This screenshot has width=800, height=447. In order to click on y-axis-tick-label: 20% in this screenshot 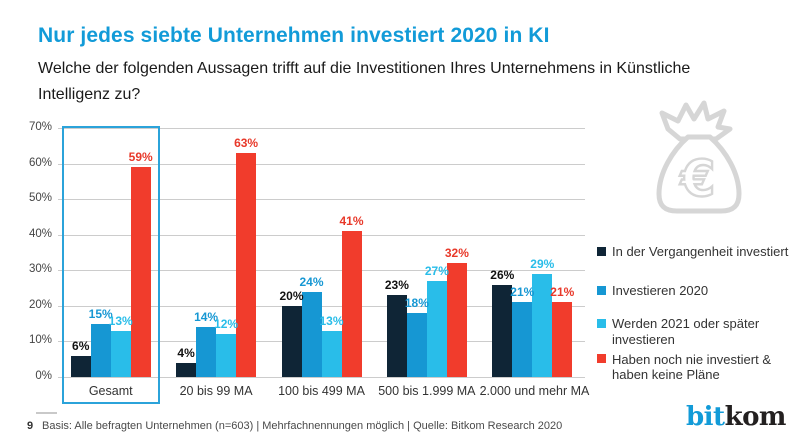, I will do `click(40, 304)`.